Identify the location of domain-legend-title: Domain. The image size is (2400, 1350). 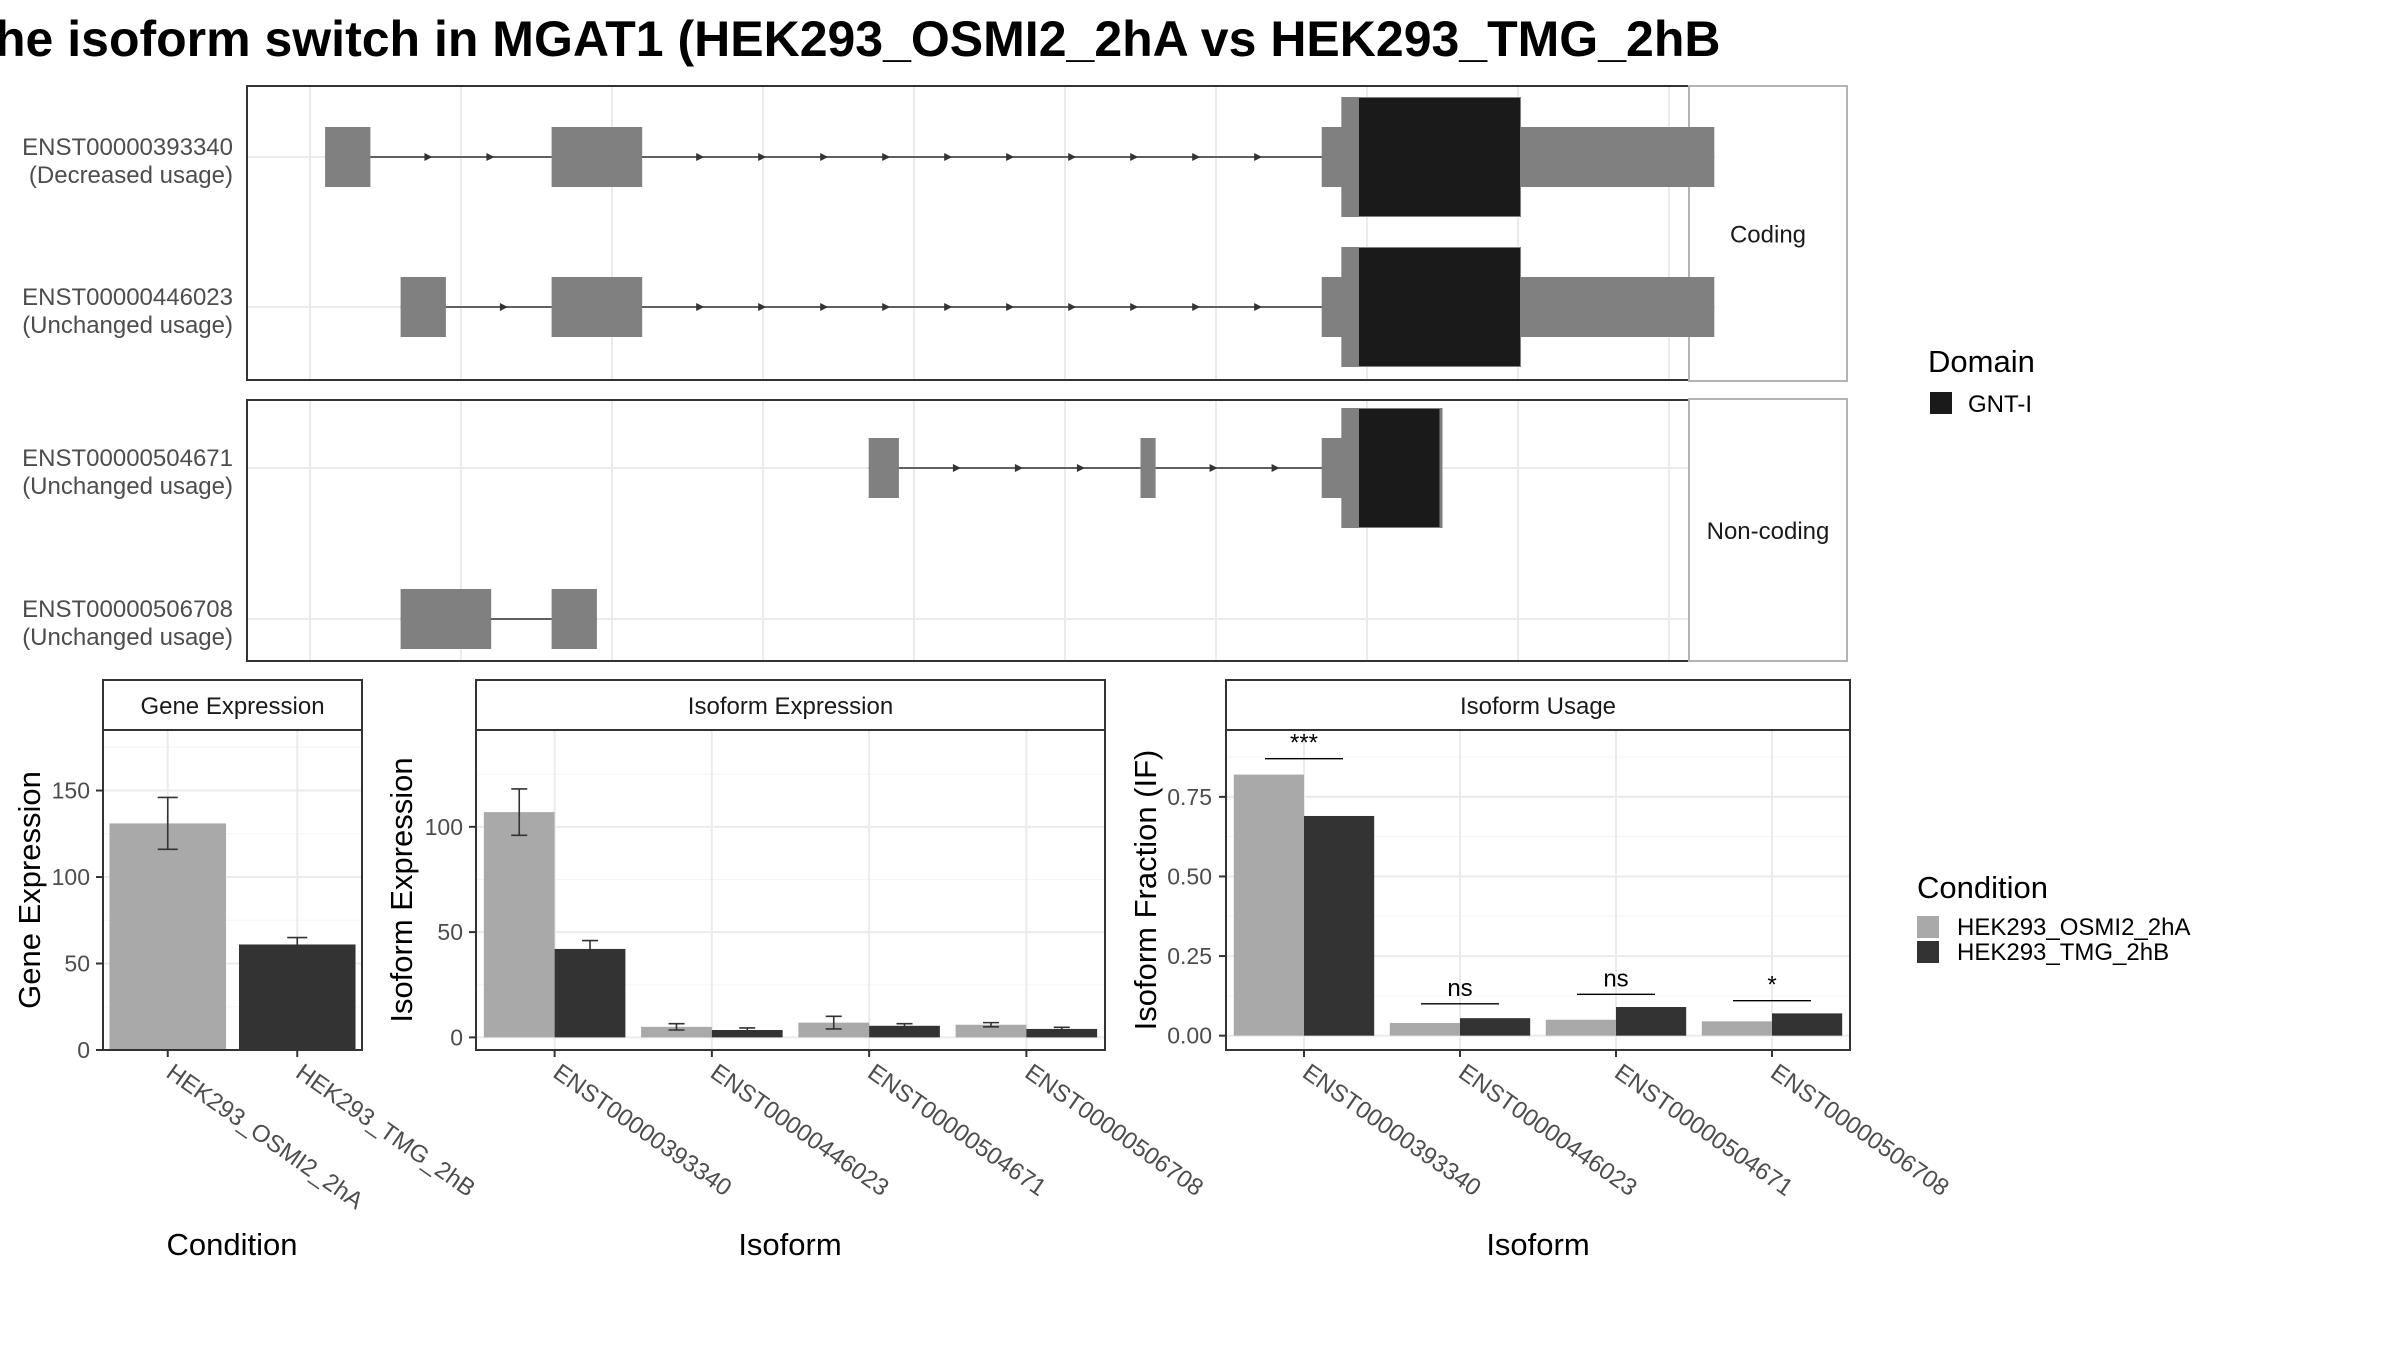
(1981, 361).